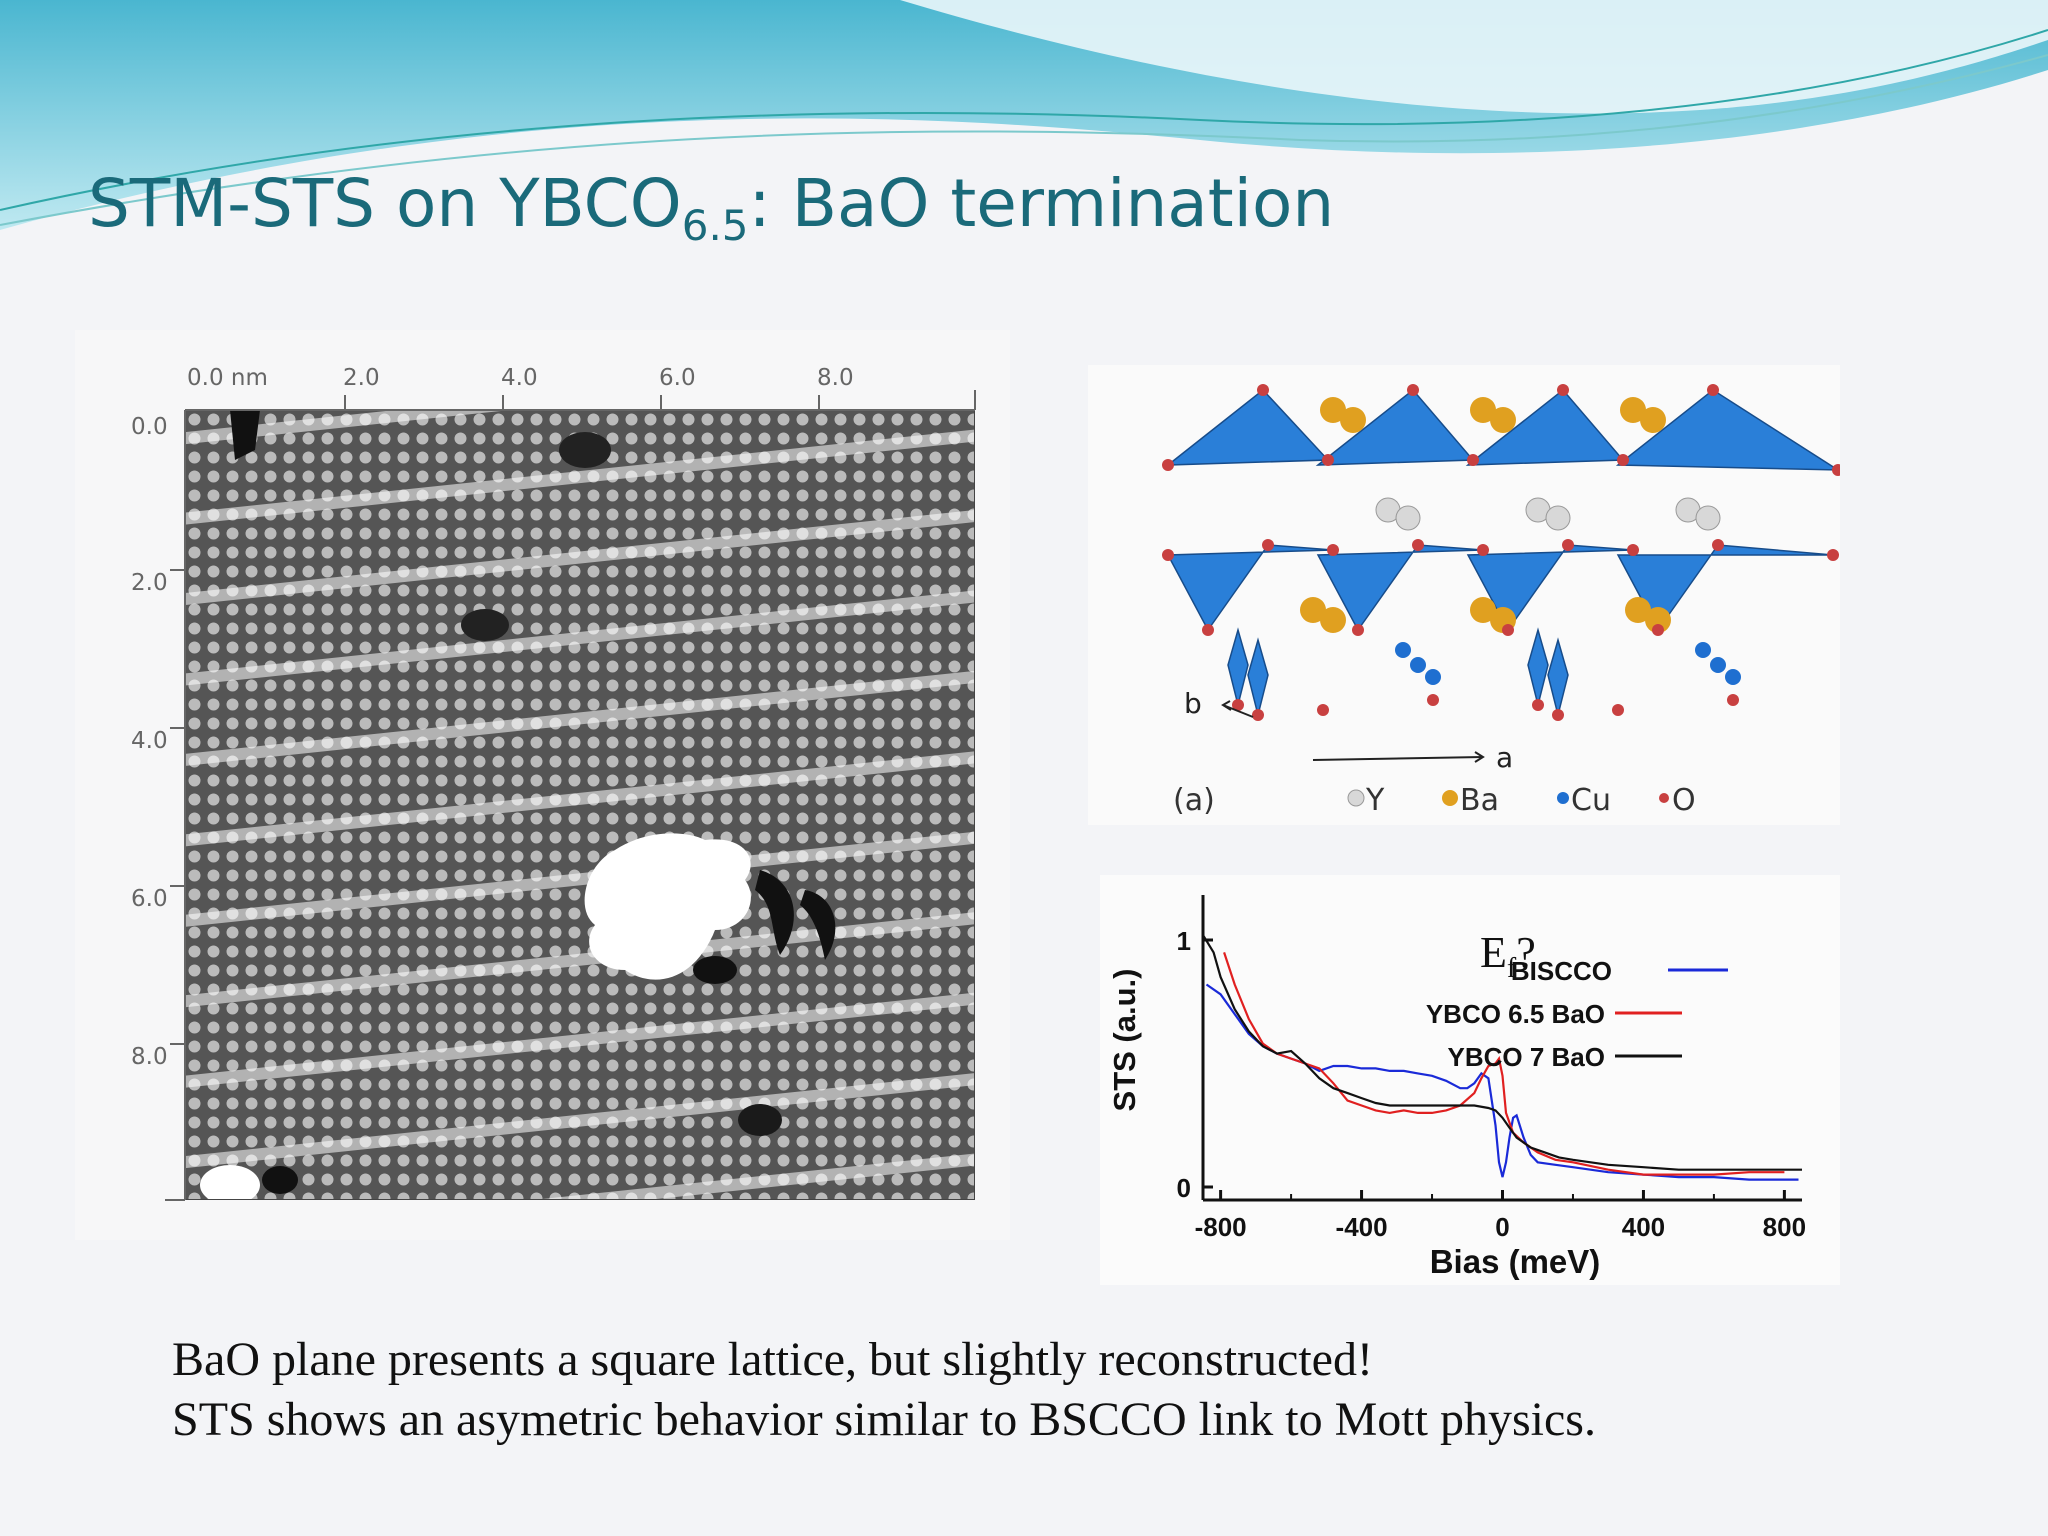 This screenshot has width=2048, height=1536. I want to click on legend-label: BISCCO, so click(1561, 971).